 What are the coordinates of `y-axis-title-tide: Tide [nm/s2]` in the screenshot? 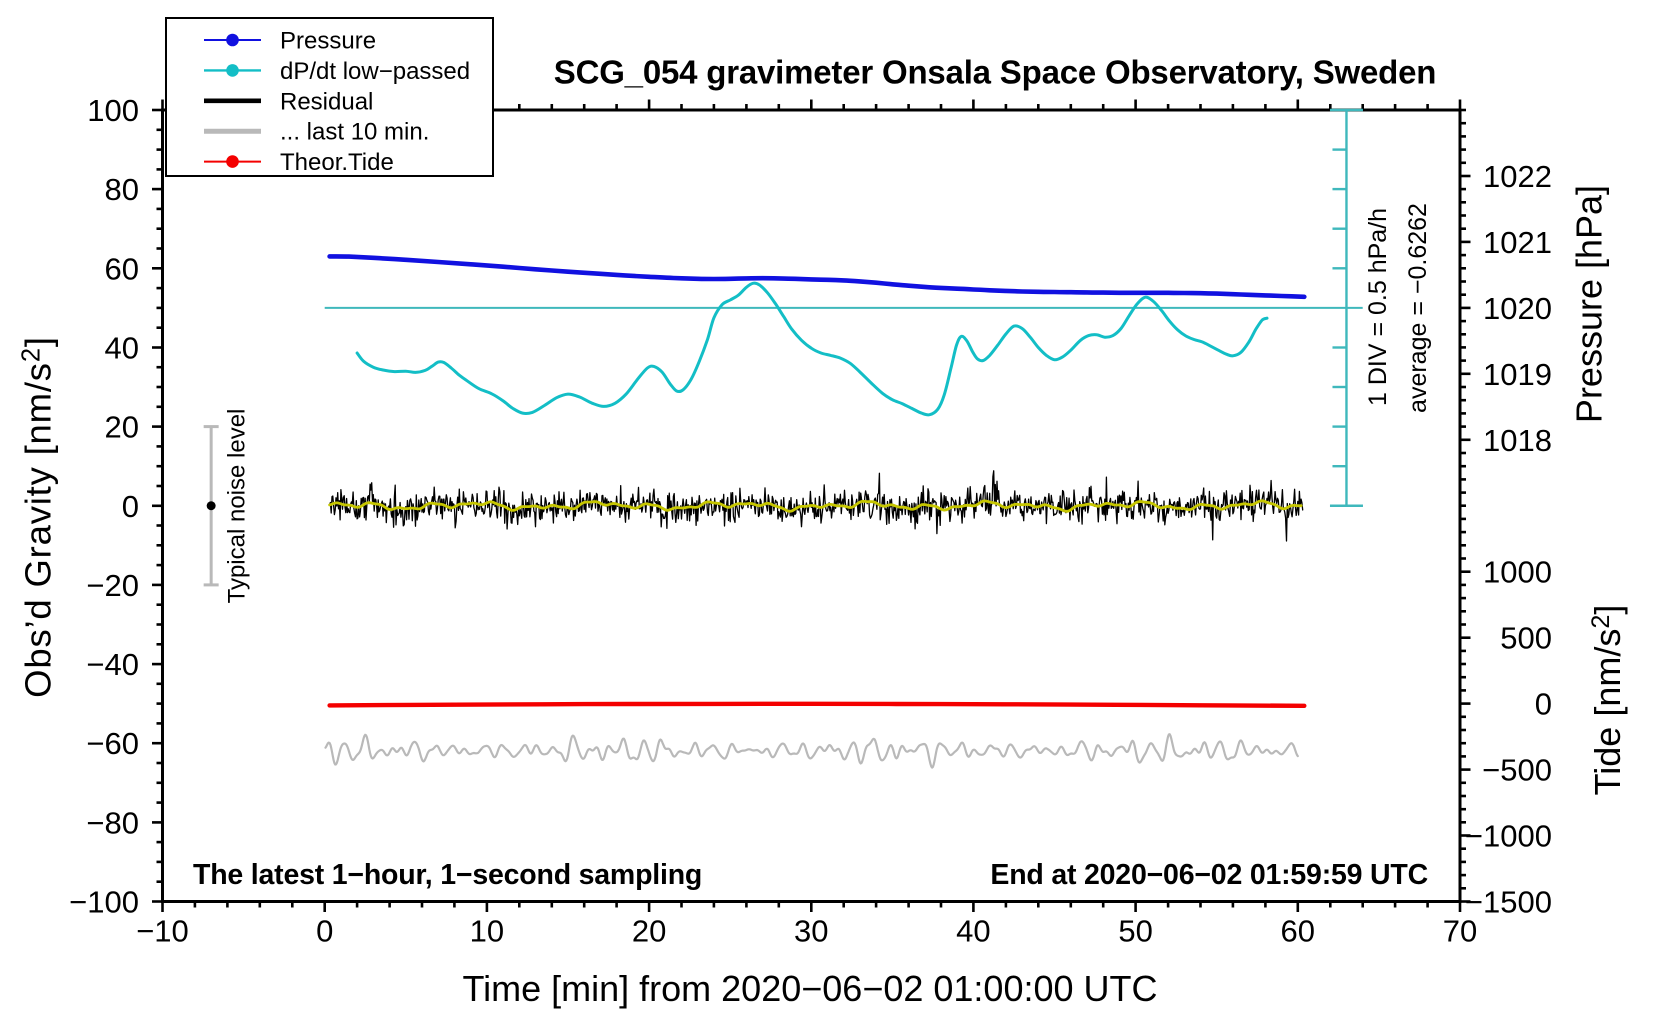 It's located at (1607, 700).